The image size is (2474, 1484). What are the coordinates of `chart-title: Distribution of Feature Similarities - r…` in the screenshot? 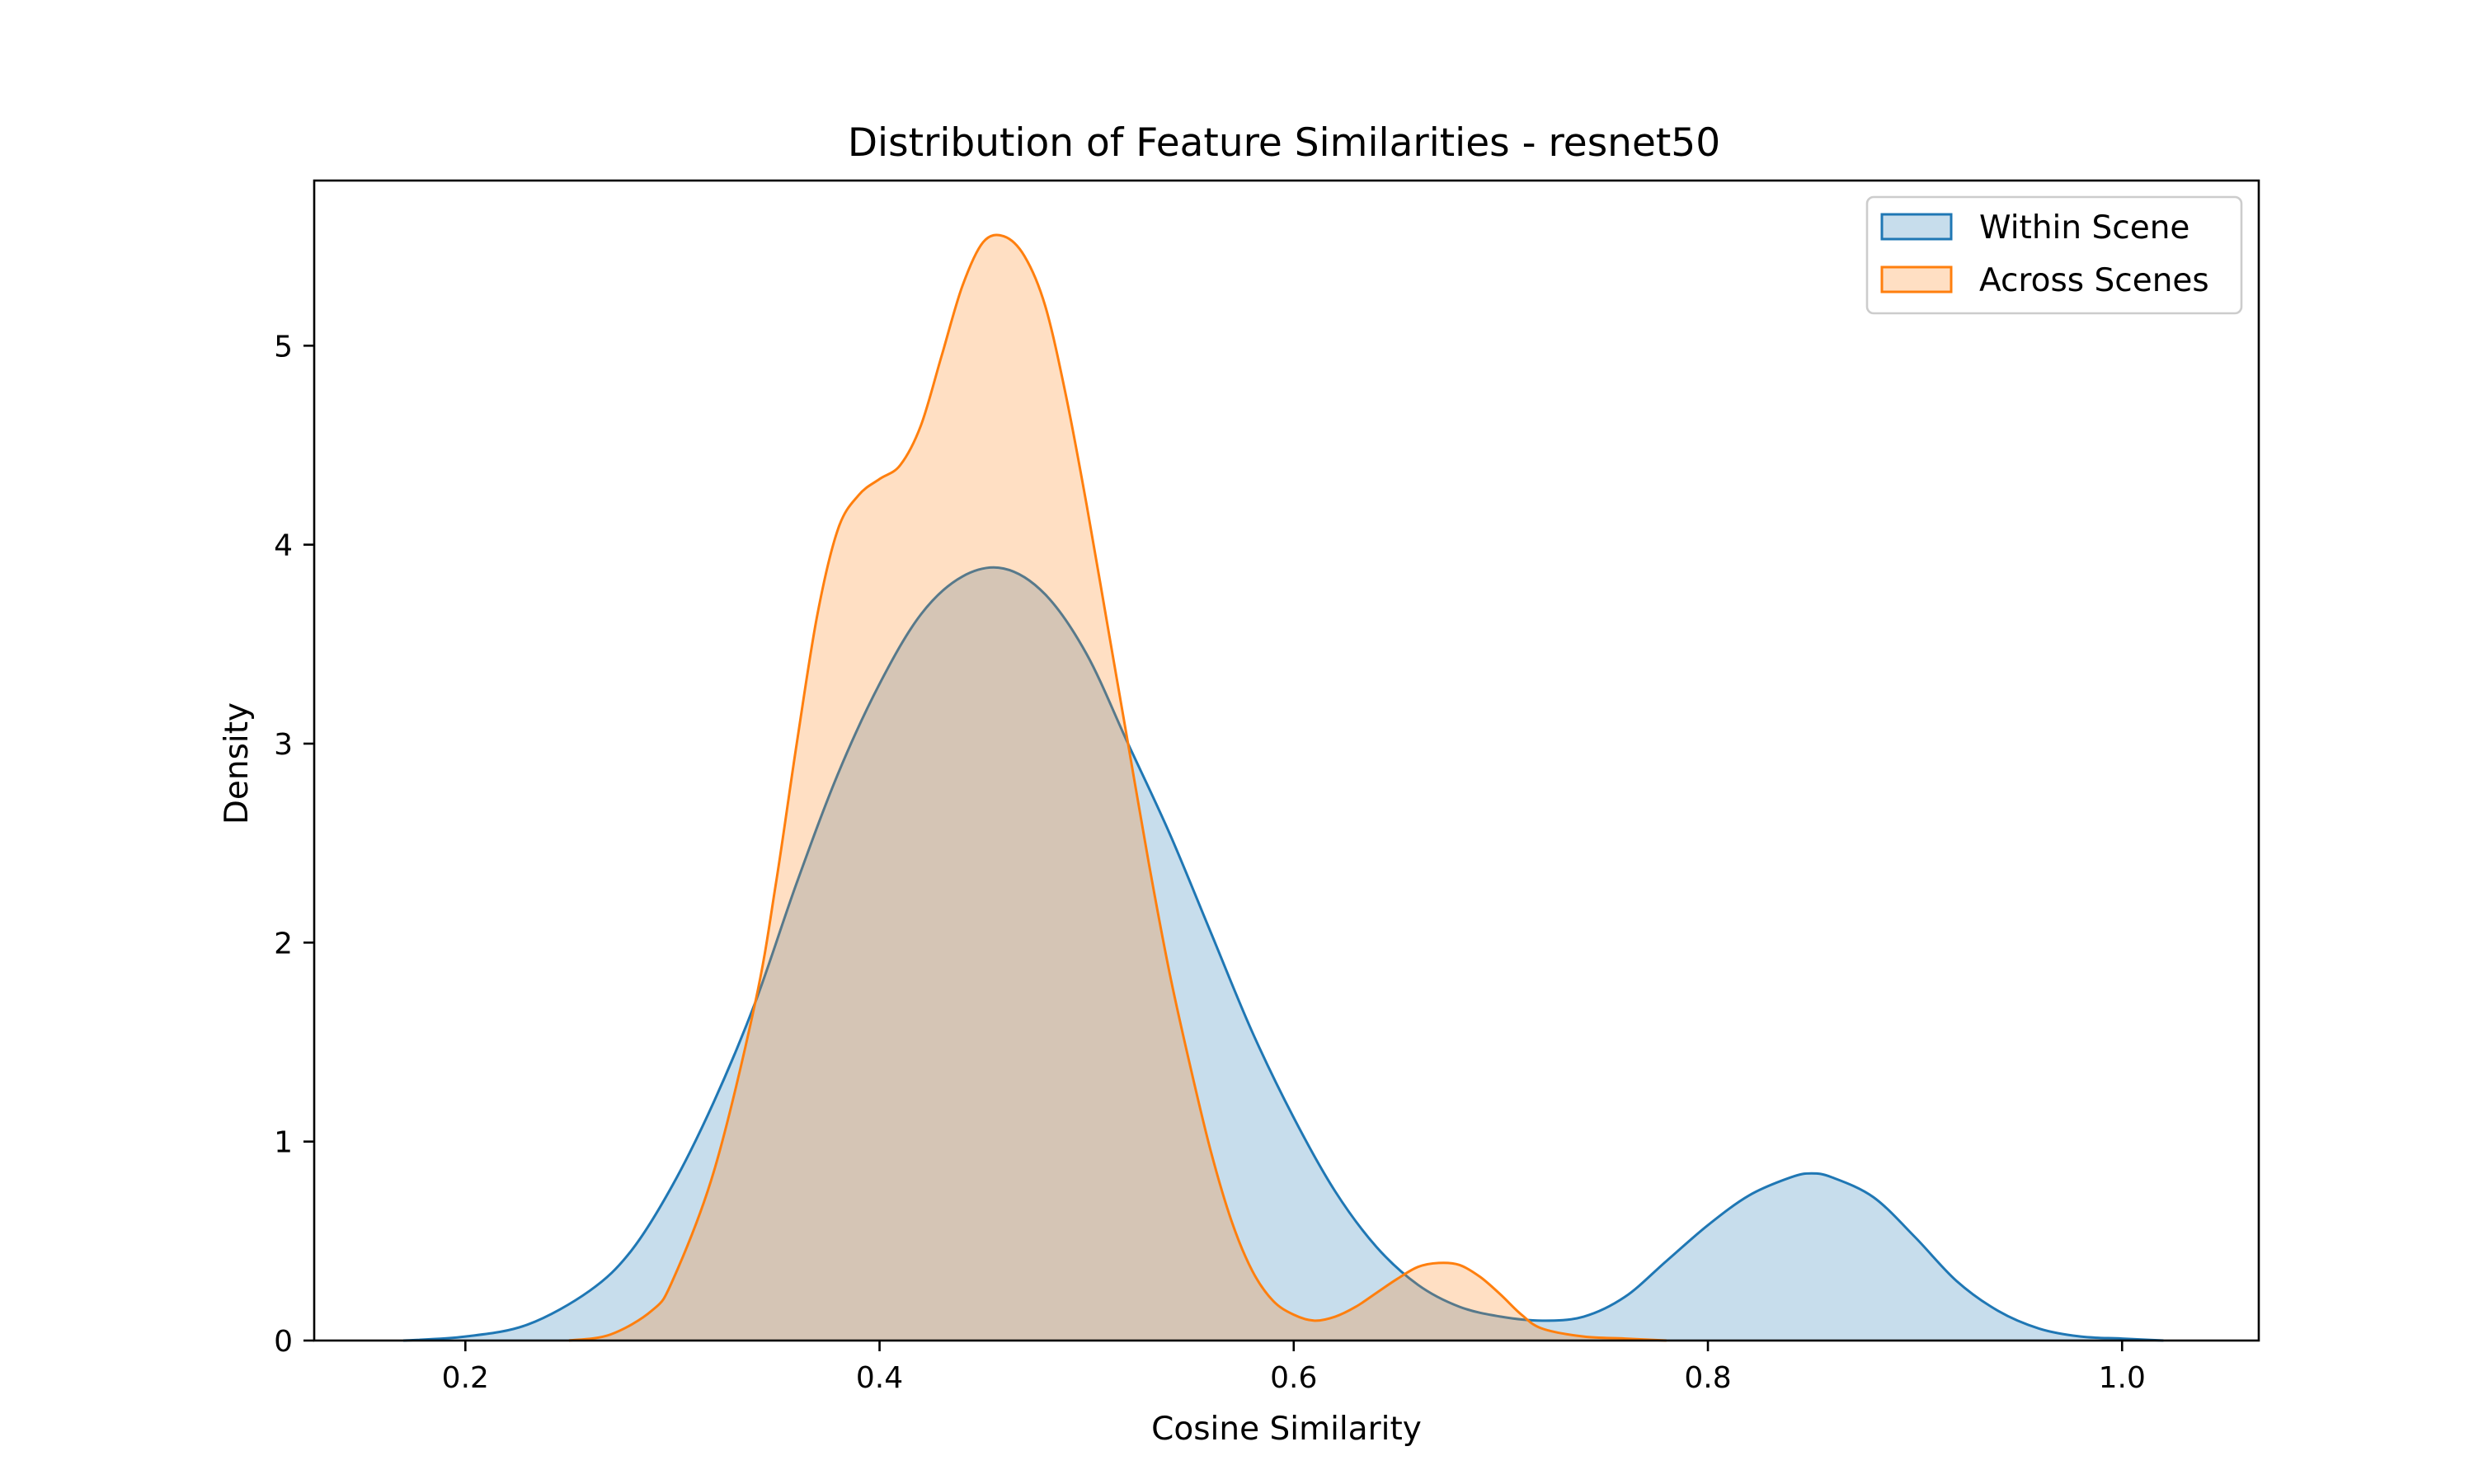 It's located at (1284, 143).